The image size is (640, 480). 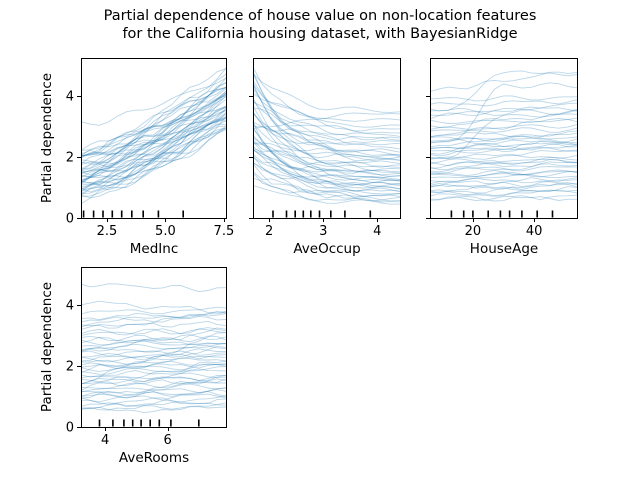 What do you see at coordinates (47, 347) in the screenshot?
I see `y-axis-label-averooms: Partial dependence` at bounding box center [47, 347].